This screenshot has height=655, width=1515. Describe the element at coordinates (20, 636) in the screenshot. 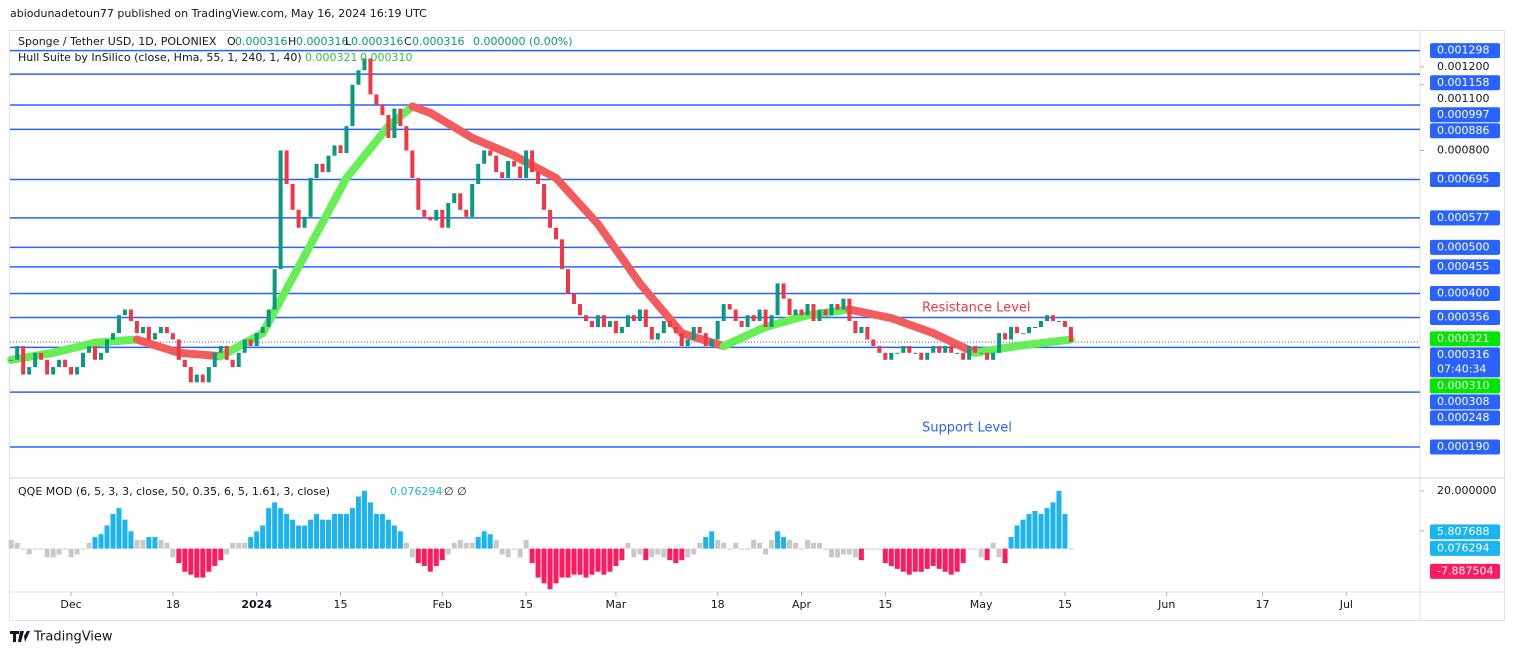

I see `brand-logo` at that location.